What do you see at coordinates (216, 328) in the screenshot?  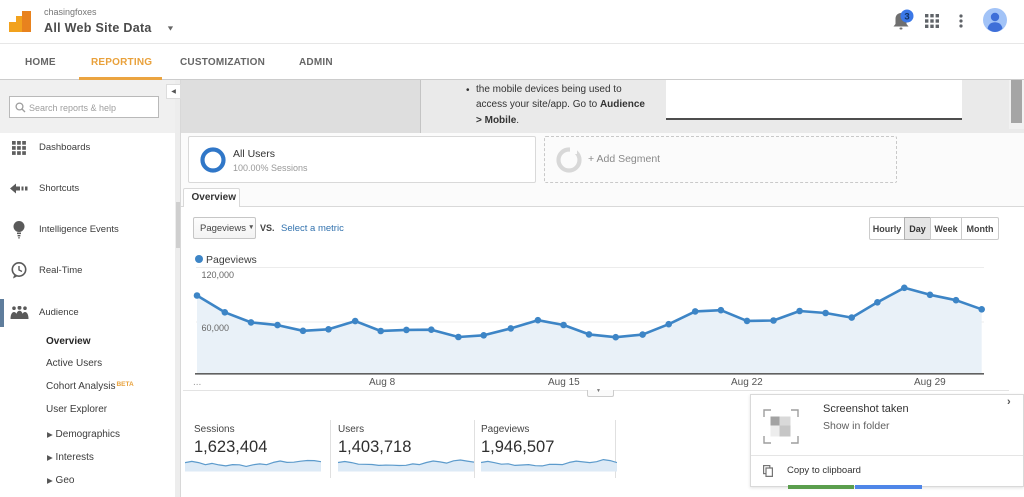 I see `svg-text: 60,000` at bounding box center [216, 328].